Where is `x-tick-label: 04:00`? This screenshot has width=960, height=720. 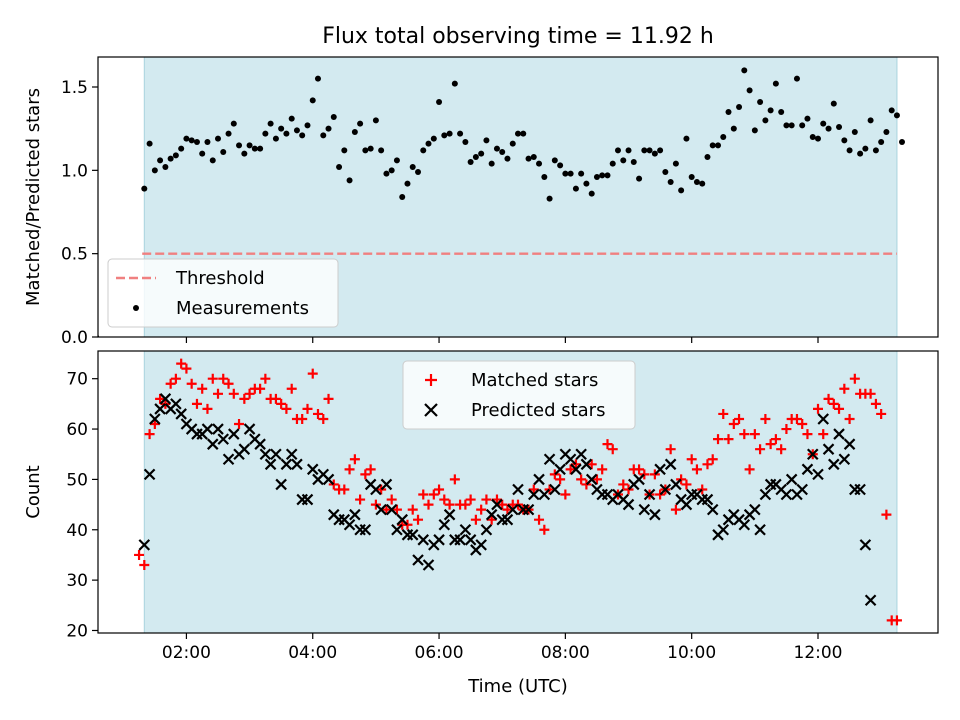
x-tick-label: 04:00 is located at coordinates (312, 653).